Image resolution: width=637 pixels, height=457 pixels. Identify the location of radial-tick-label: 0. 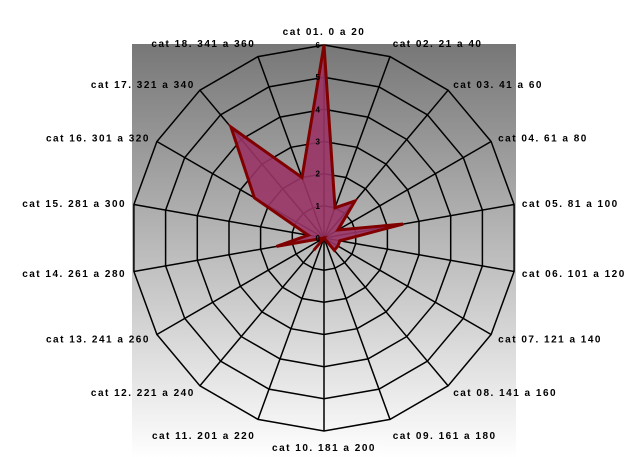
(318, 238).